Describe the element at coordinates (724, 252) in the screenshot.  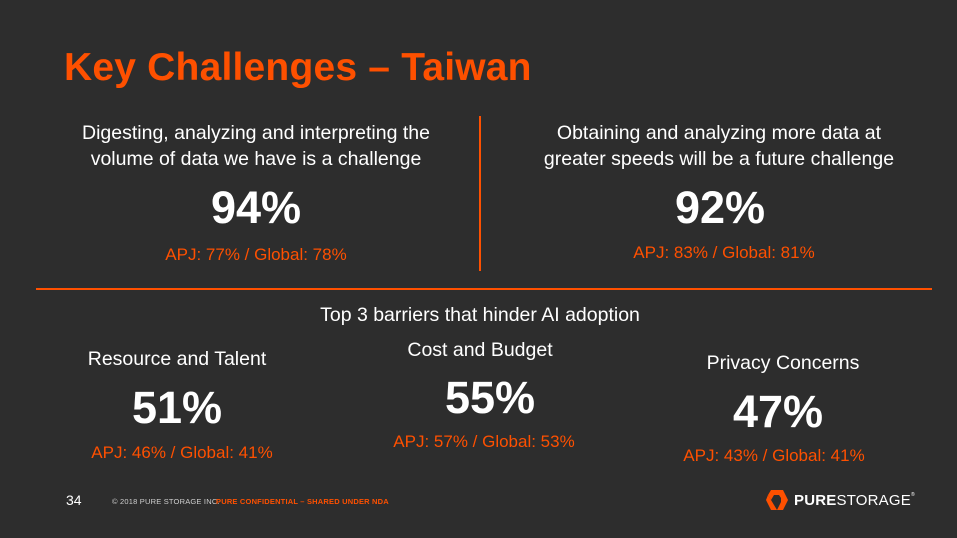
I see `stat-comparison-data-speed: APJ: 83% / Global: 81%` at that location.